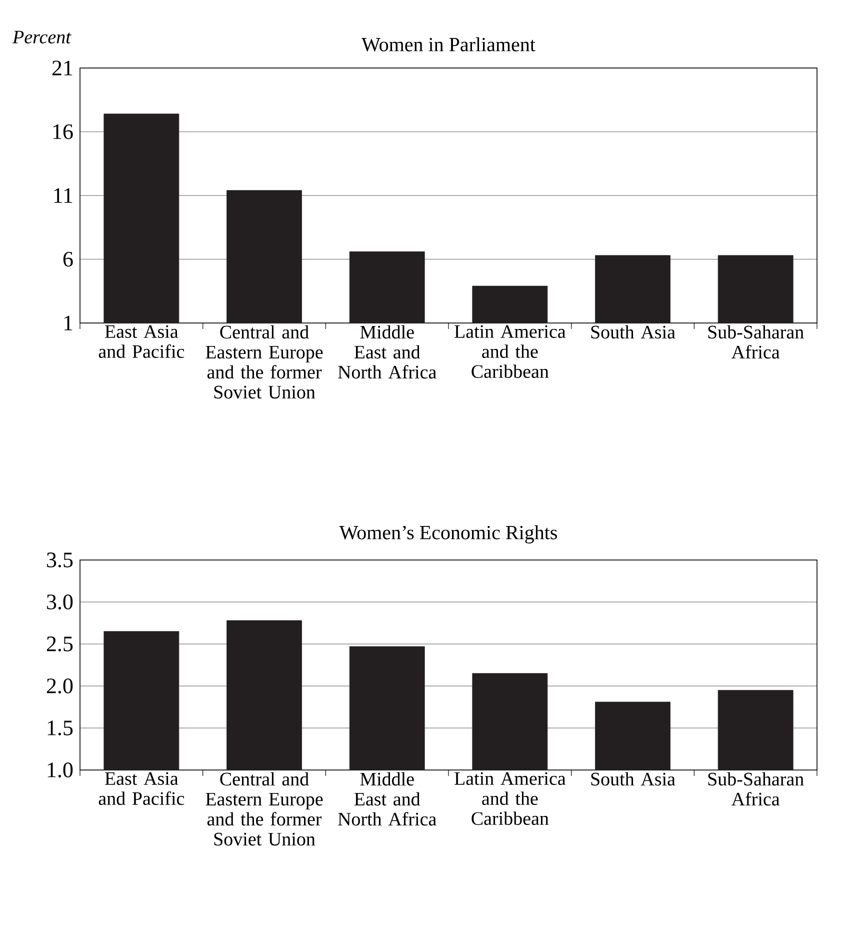  Describe the element at coordinates (42, 37) in the screenshot. I see `y-axis-title: Percent` at that location.